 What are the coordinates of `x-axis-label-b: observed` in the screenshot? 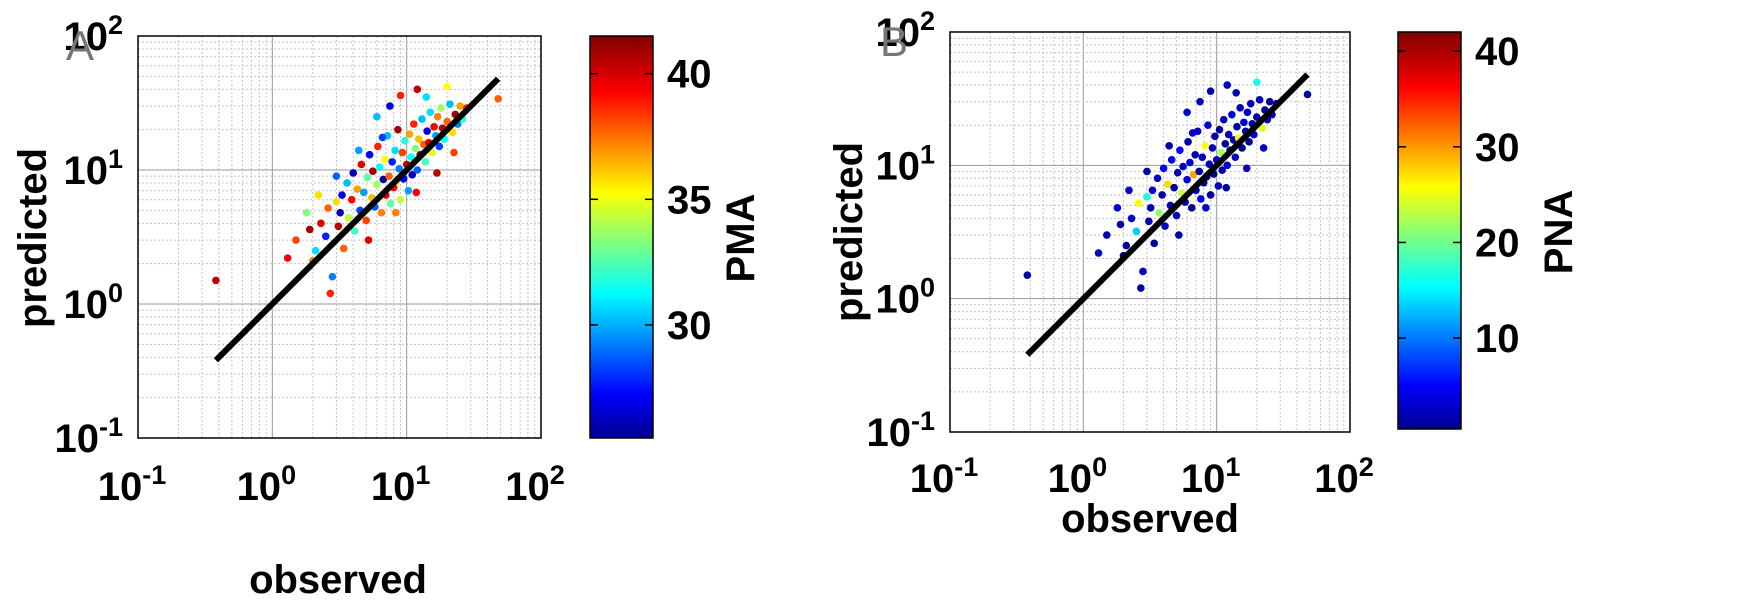 It's located at (1150, 519).